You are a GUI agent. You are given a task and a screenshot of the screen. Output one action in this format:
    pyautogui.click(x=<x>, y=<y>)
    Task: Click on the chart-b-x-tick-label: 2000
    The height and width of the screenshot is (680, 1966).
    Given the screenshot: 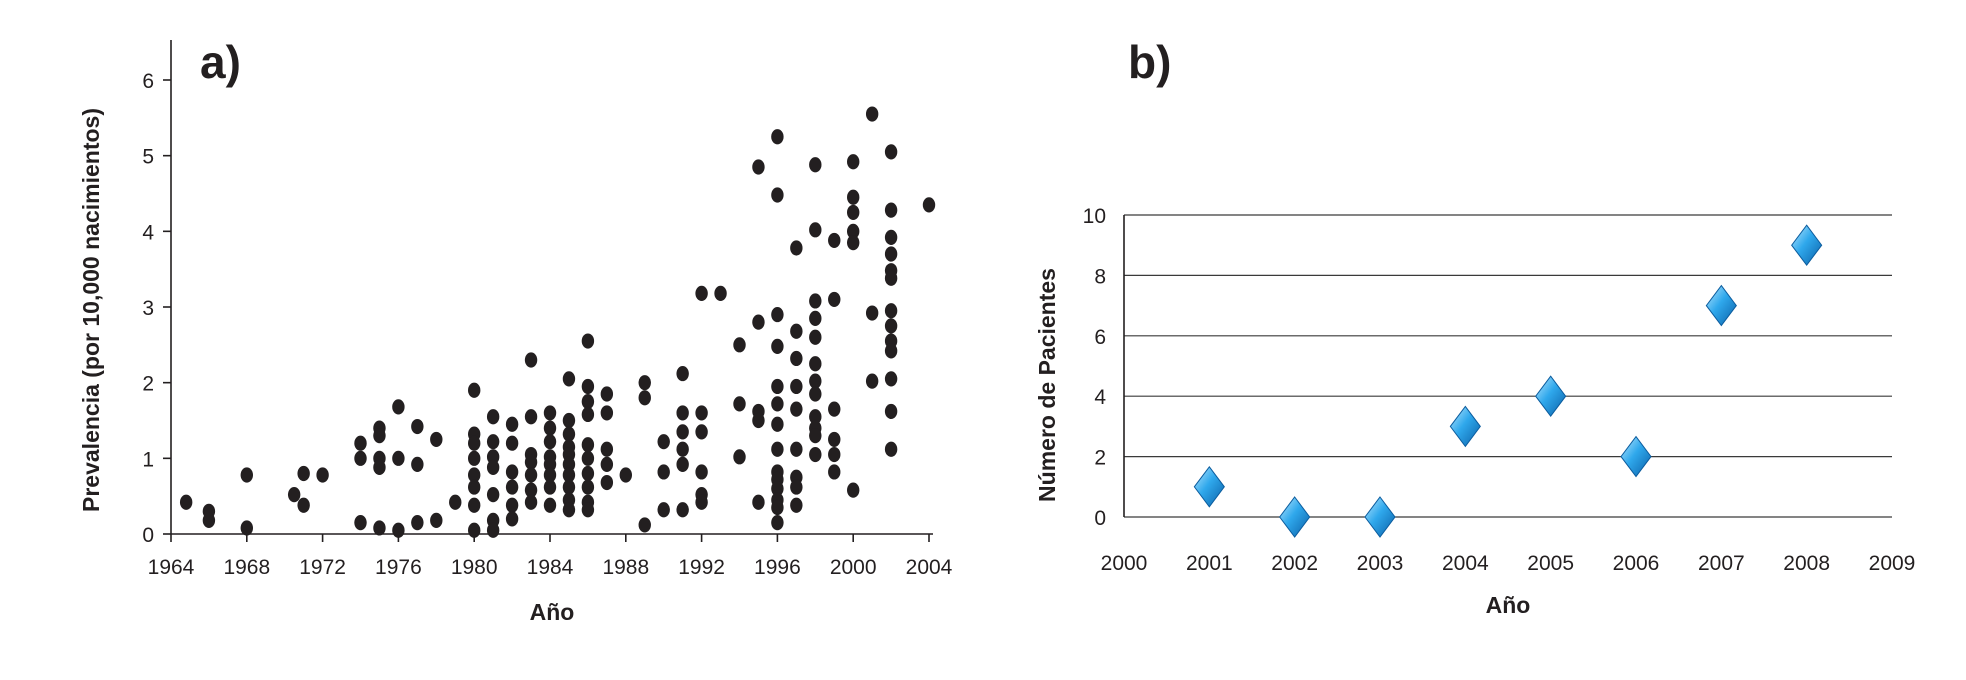 What is the action you would take?
    pyautogui.click(x=1124, y=563)
    